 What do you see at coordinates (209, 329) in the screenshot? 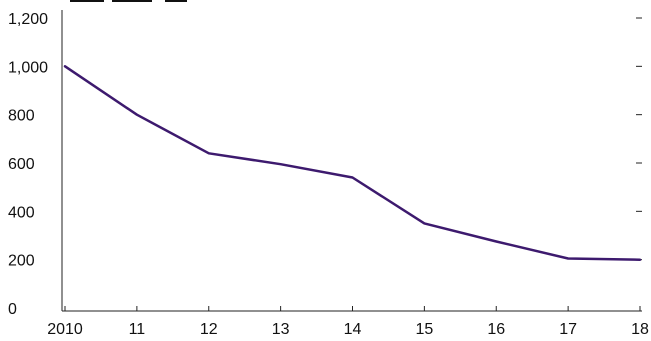
I see `x-tick-label: 12` at bounding box center [209, 329].